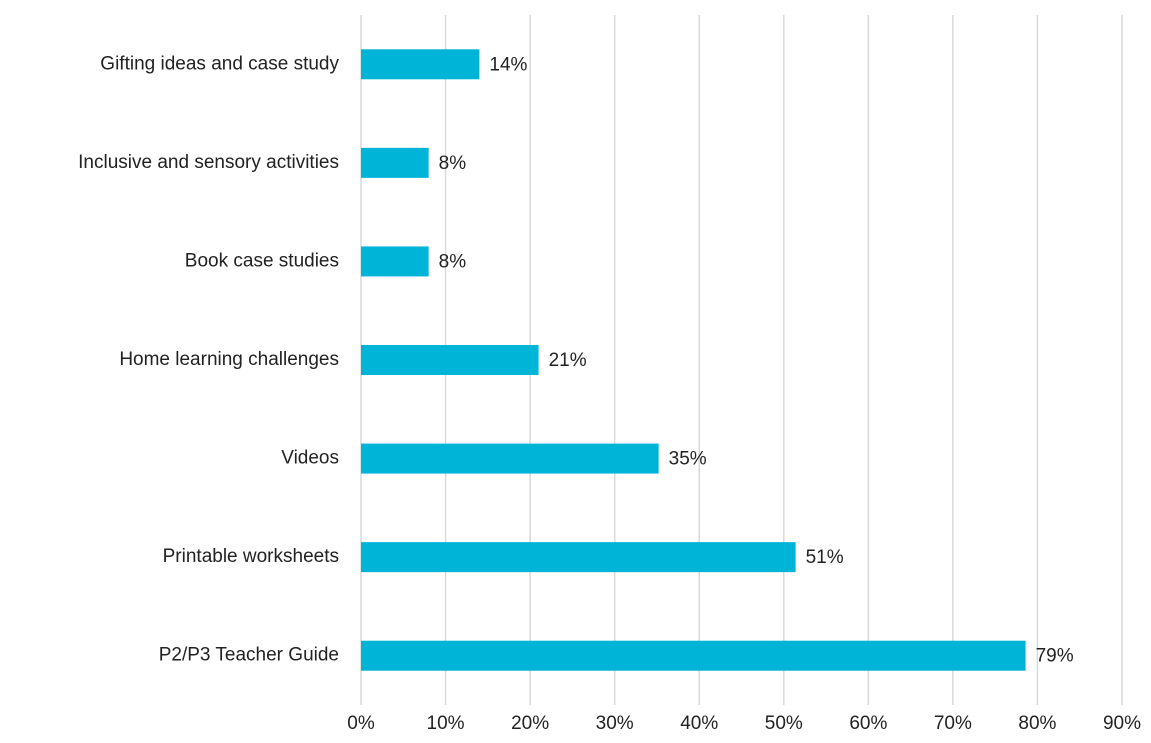 This screenshot has height=743, width=1151. What do you see at coordinates (229, 359) in the screenshot?
I see `y-tick-label: Home learning challenges` at bounding box center [229, 359].